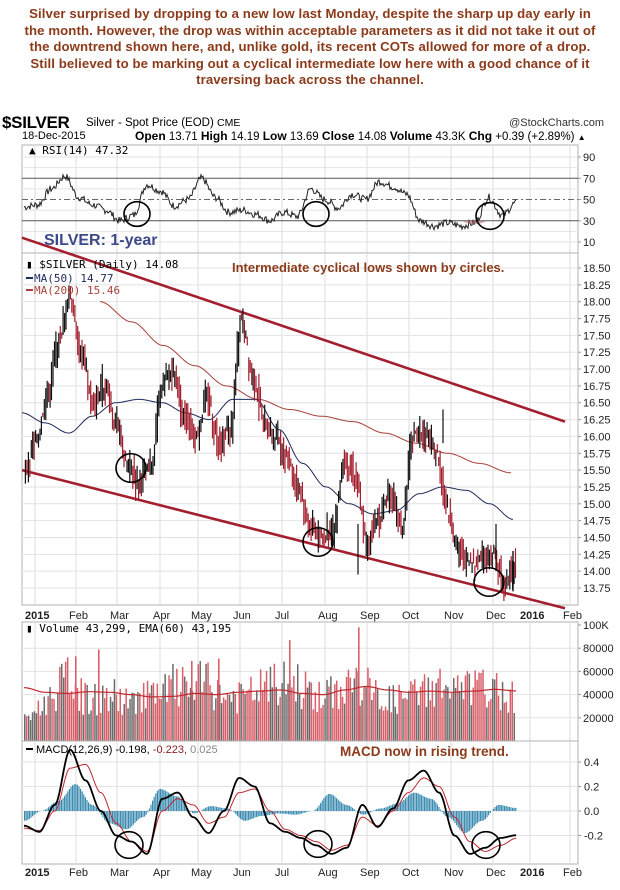  What do you see at coordinates (490, 216) in the screenshot?
I see `cycle-low-circle` at bounding box center [490, 216].